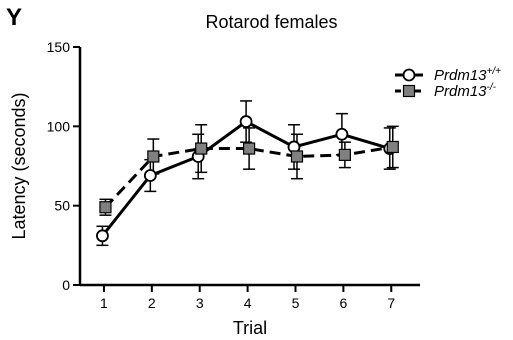 Image resolution: width=513 pixels, height=340 pixels. I want to click on y-axis-title: Latency (seconds), so click(19, 165).